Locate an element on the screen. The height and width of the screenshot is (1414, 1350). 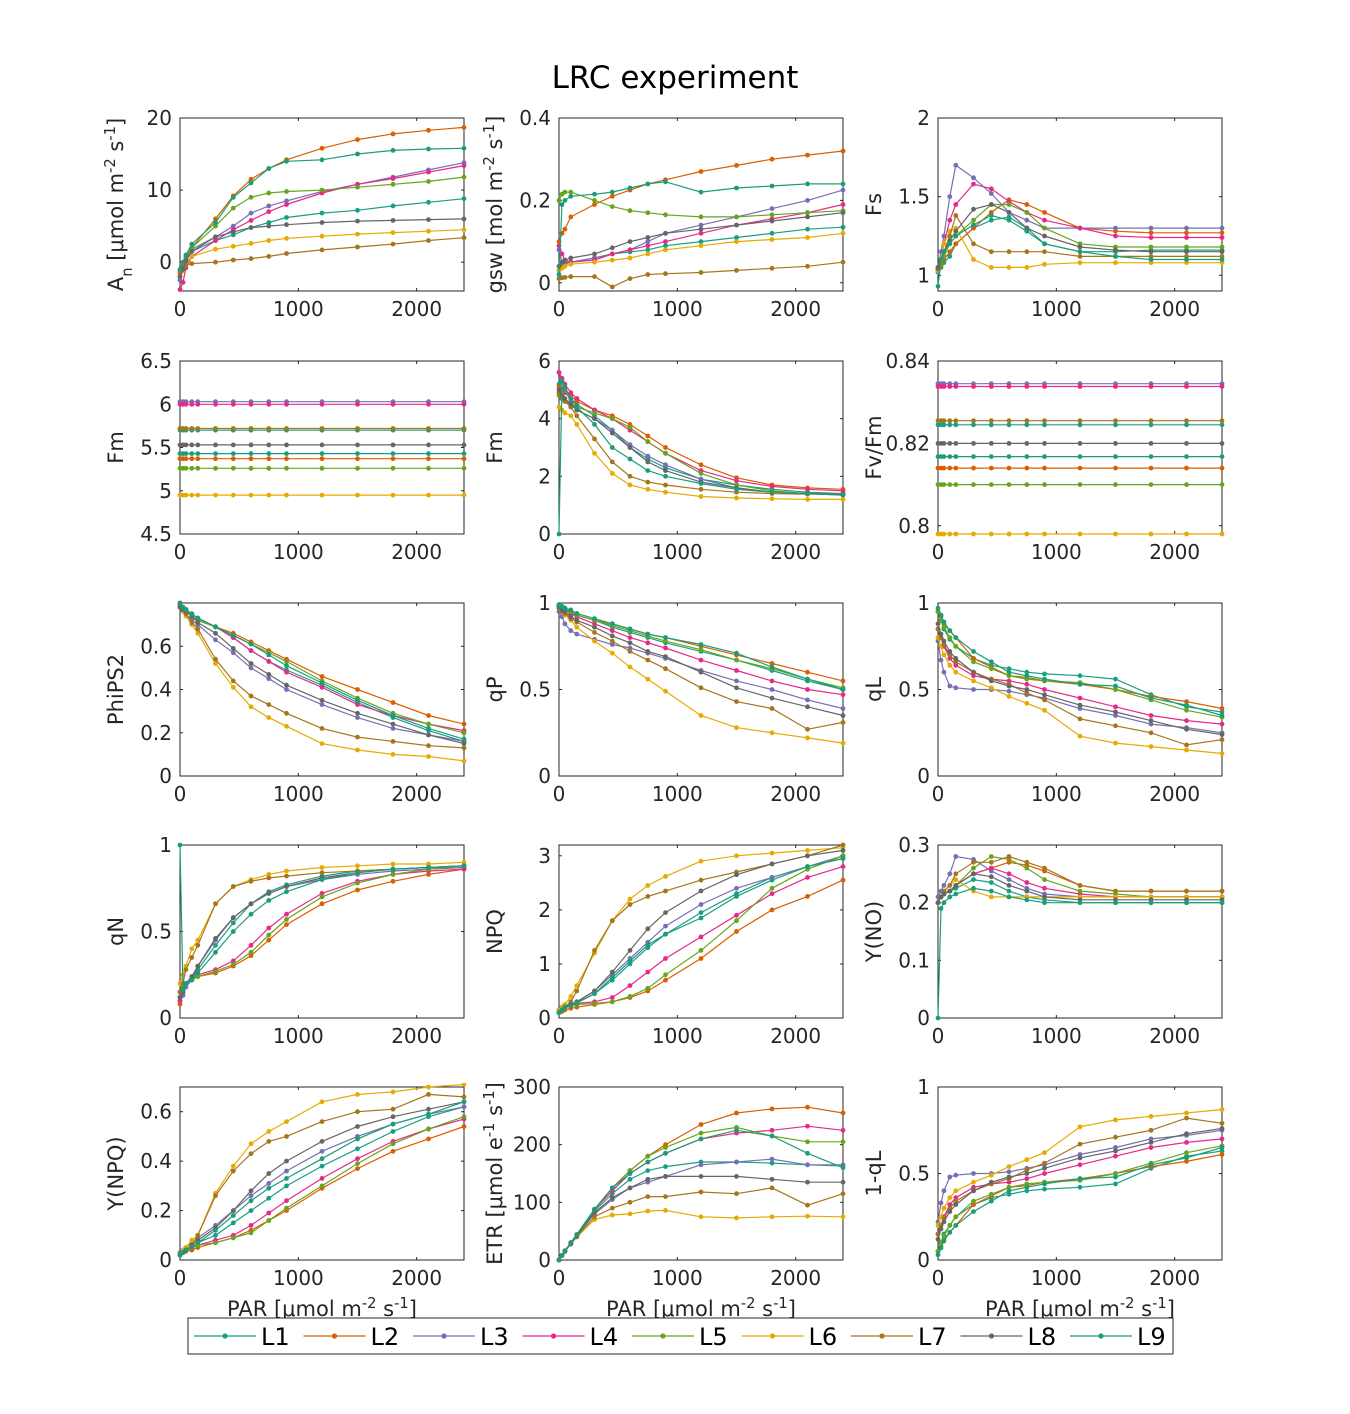
subplot-15: 0 1000 2000 0 0.5 1 1-qL PAR [μmol m-2​ s-1​] is located at coordinates (1043, 1198).